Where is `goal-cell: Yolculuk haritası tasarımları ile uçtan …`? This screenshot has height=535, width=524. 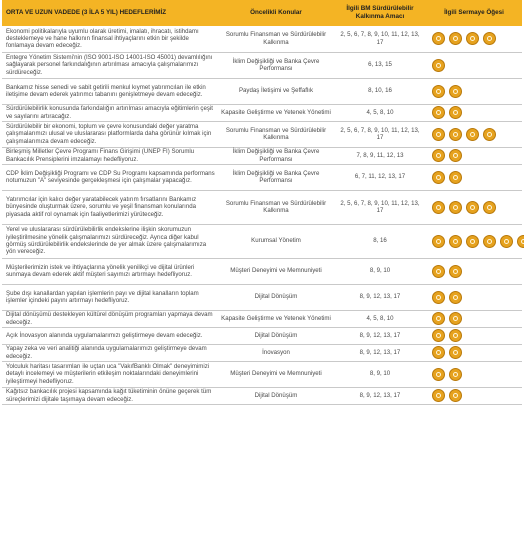 goal-cell: Yolculuk haritası tasarımları ile uçtan … is located at coordinates (110, 374).